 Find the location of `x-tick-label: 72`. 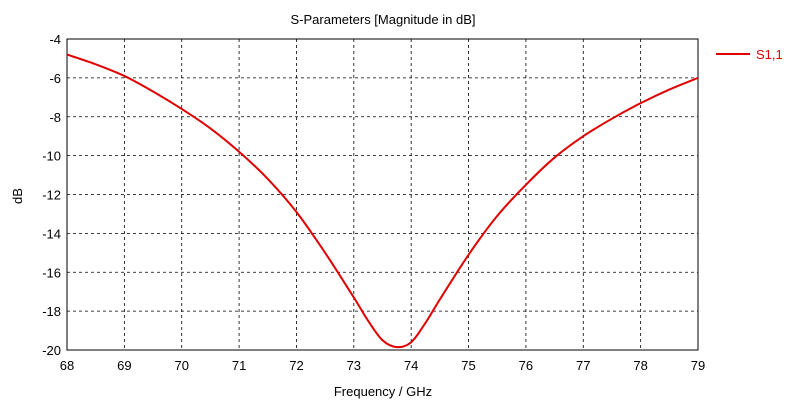

x-tick-label: 72 is located at coordinates (296, 365).